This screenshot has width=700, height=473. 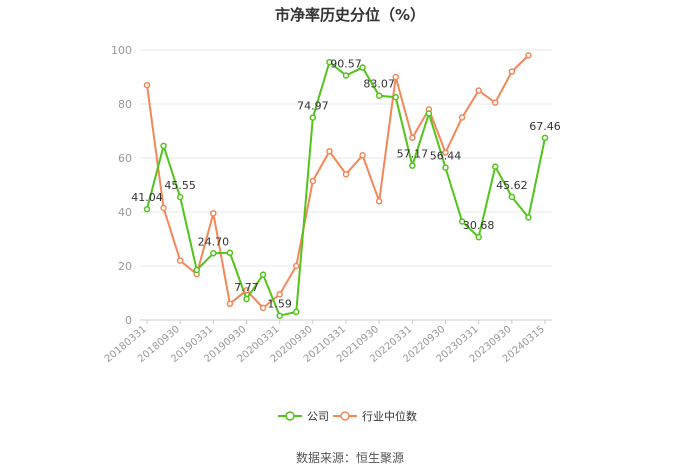 I want to click on data-label: 24.70, so click(x=214, y=241).